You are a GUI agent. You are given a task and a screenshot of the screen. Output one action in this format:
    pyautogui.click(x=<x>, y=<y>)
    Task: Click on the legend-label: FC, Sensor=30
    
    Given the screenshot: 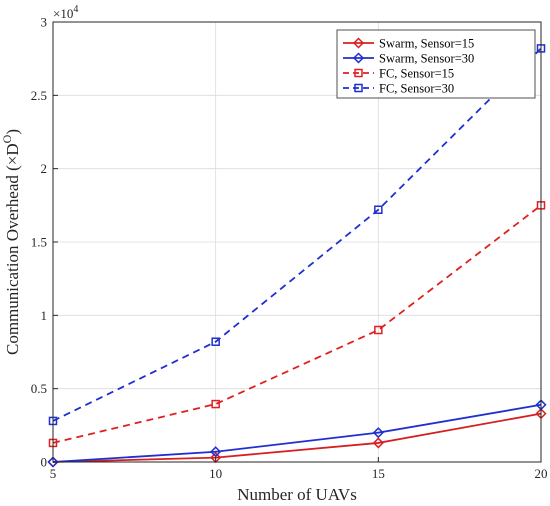 What is the action you would take?
    pyautogui.click(x=416, y=89)
    